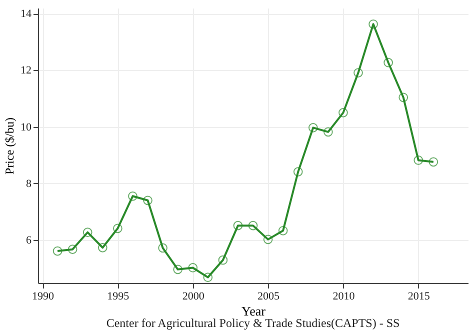 The image size is (474, 334). Describe the element at coordinates (253, 323) in the screenshot. I see `text: Center for Agricultural Policy & Trade Studies(CAPTS) - SS` at that location.